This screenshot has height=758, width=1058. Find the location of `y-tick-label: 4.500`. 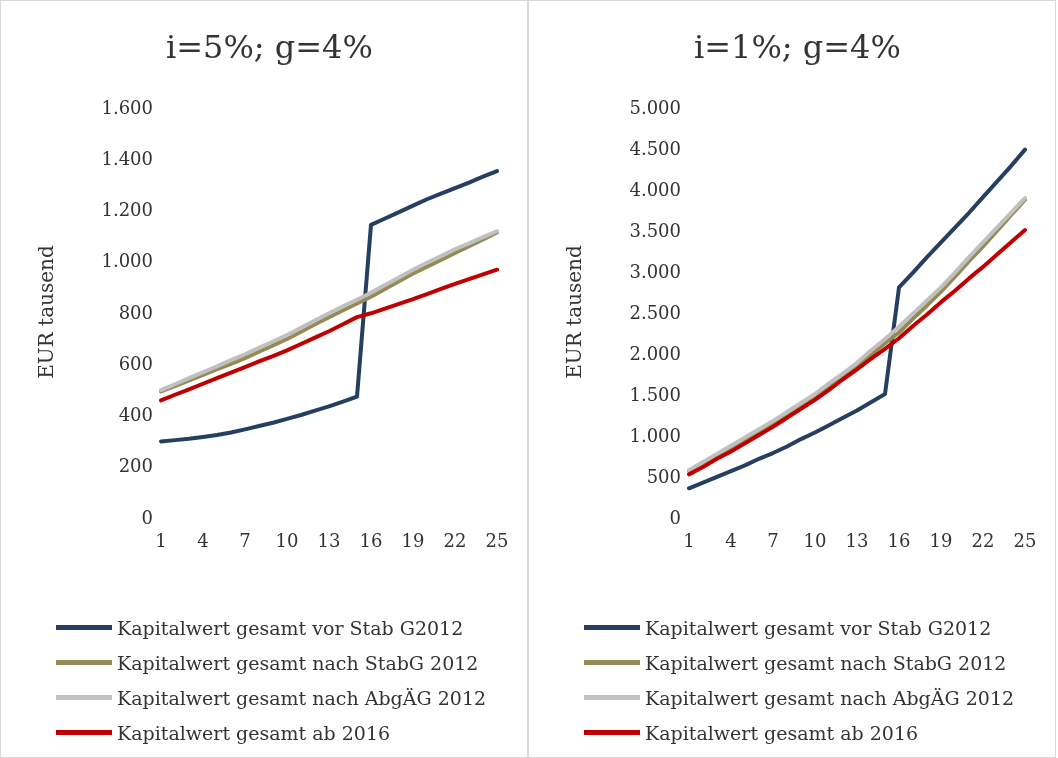

y-tick-label: 4.500 is located at coordinates (655, 148).